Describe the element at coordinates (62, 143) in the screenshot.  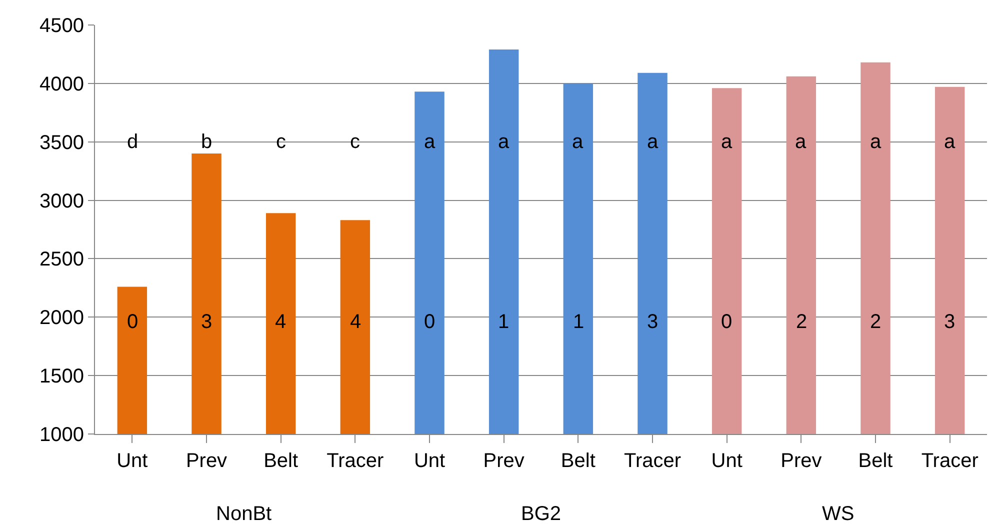
I see `y-tick-label: 3500` at that location.